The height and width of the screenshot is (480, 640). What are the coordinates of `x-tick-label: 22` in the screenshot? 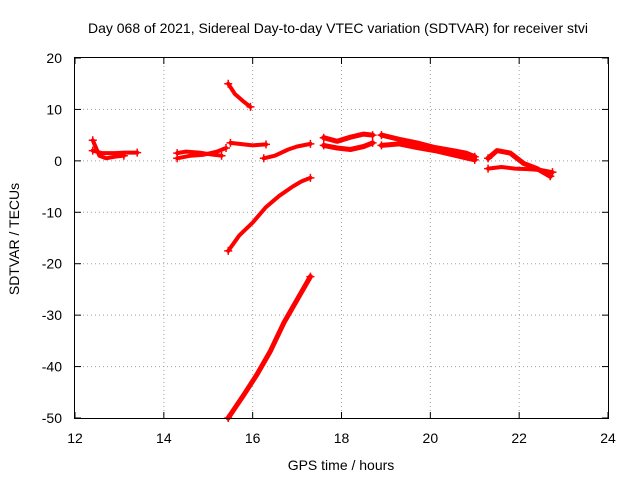 It's located at (519, 438).